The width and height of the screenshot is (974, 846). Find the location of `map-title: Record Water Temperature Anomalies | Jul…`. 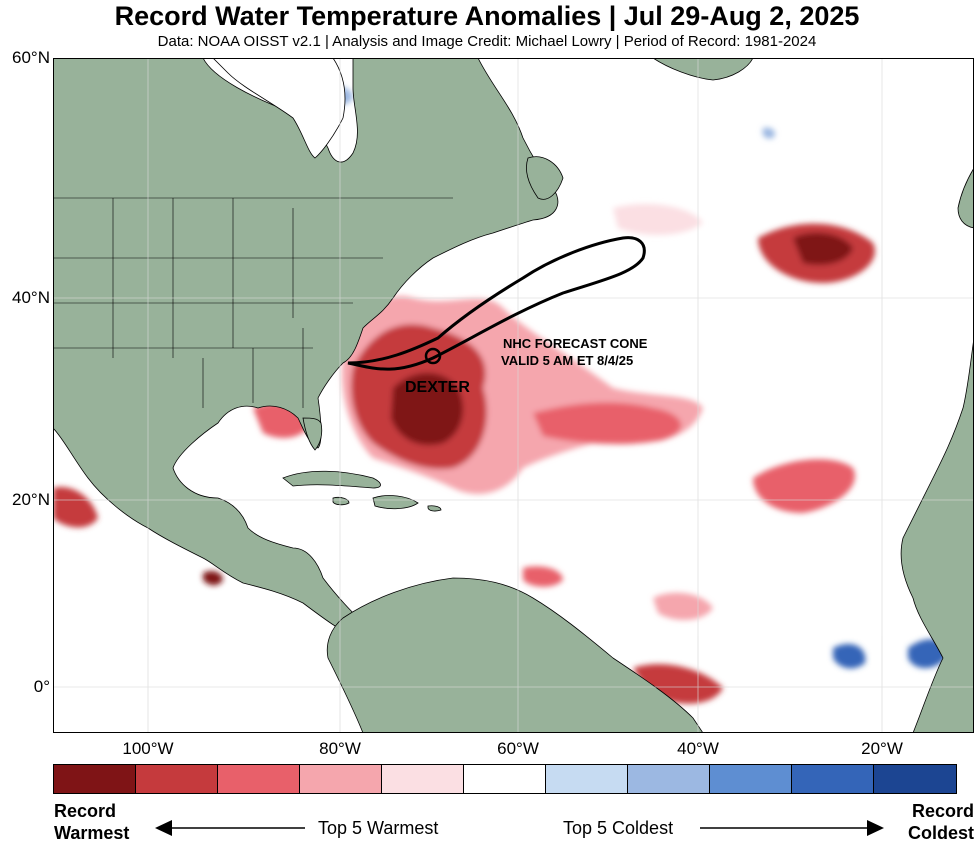

map-title: Record Water Temperature Anomalies | Jul… is located at coordinates (487, 16).